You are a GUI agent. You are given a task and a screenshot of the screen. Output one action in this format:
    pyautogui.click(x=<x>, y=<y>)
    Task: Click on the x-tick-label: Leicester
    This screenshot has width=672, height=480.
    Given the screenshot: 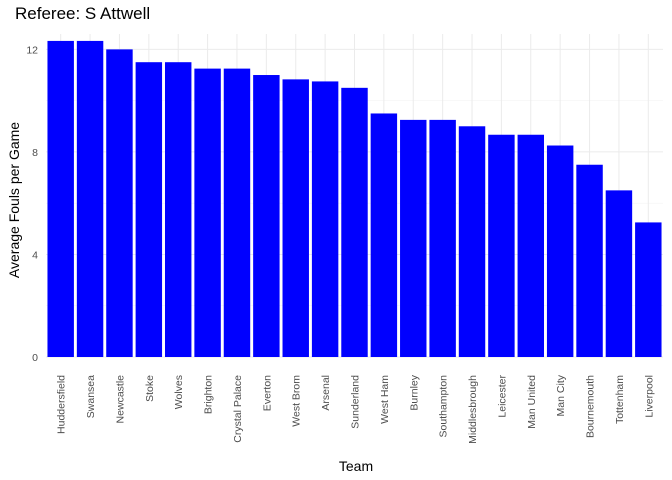 What is the action you would take?
    pyautogui.click(x=502, y=396)
    